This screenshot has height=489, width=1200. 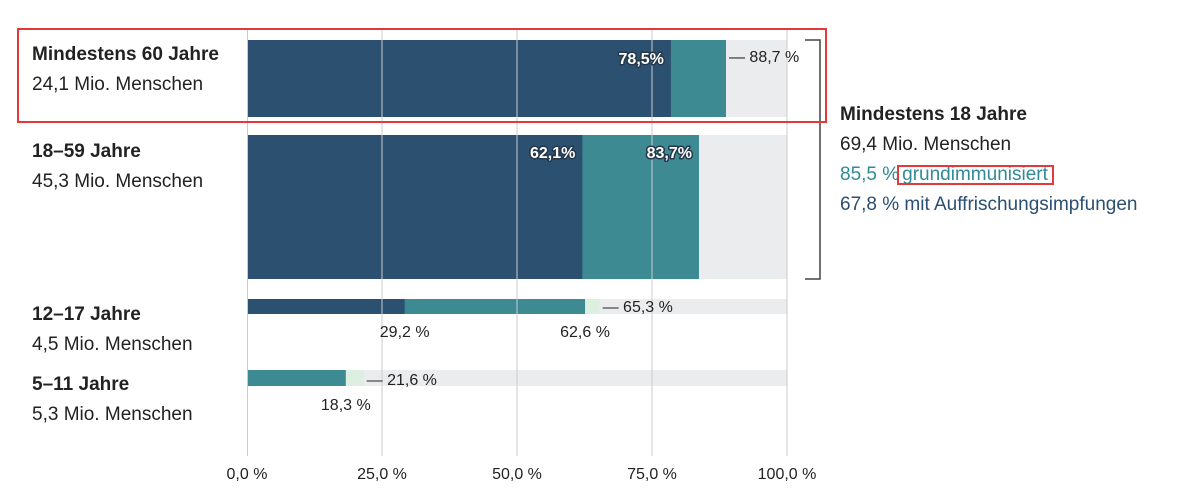 I want to click on data-label-basic-mindestens-60-jahre: — 88,7 %, so click(x=764, y=57).